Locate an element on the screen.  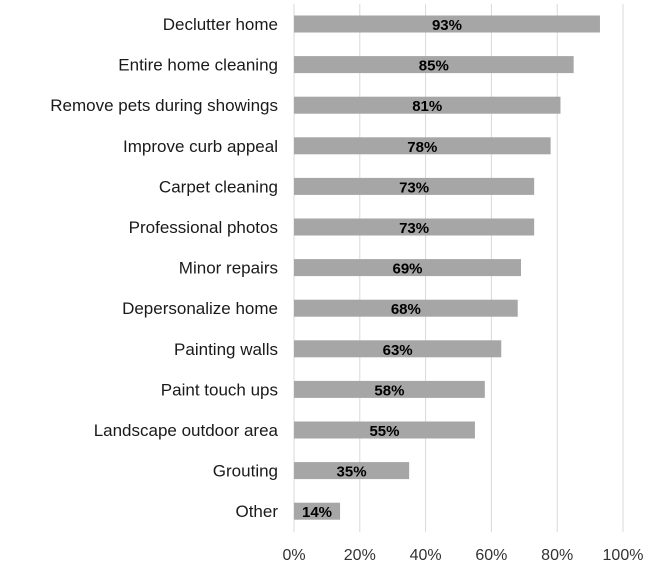
category-label: Declutter home is located at coordinates (220, 24).